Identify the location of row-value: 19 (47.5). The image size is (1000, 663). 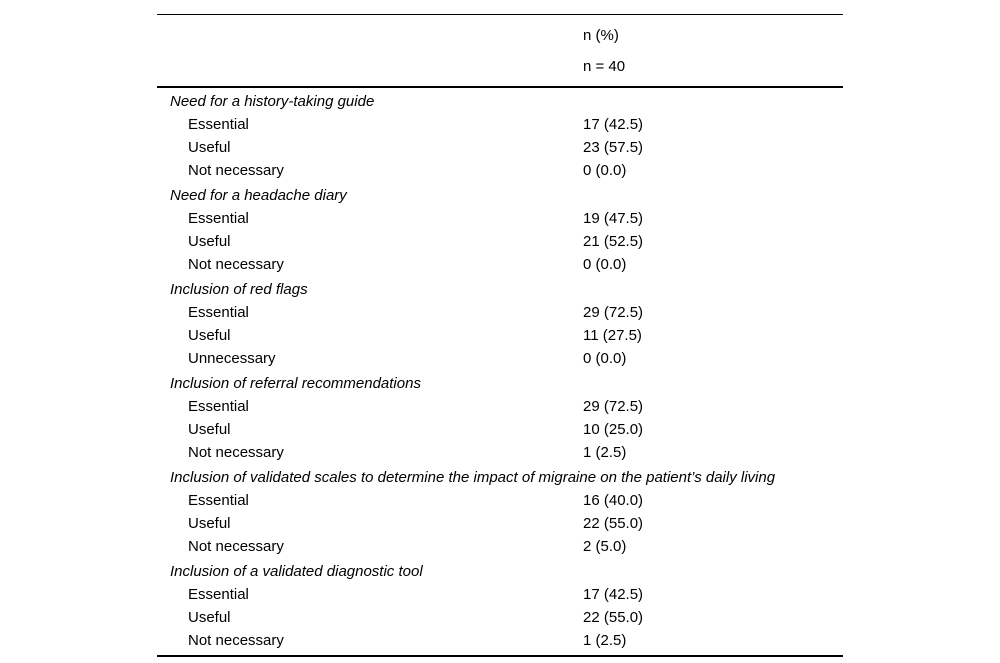
(613, 218).